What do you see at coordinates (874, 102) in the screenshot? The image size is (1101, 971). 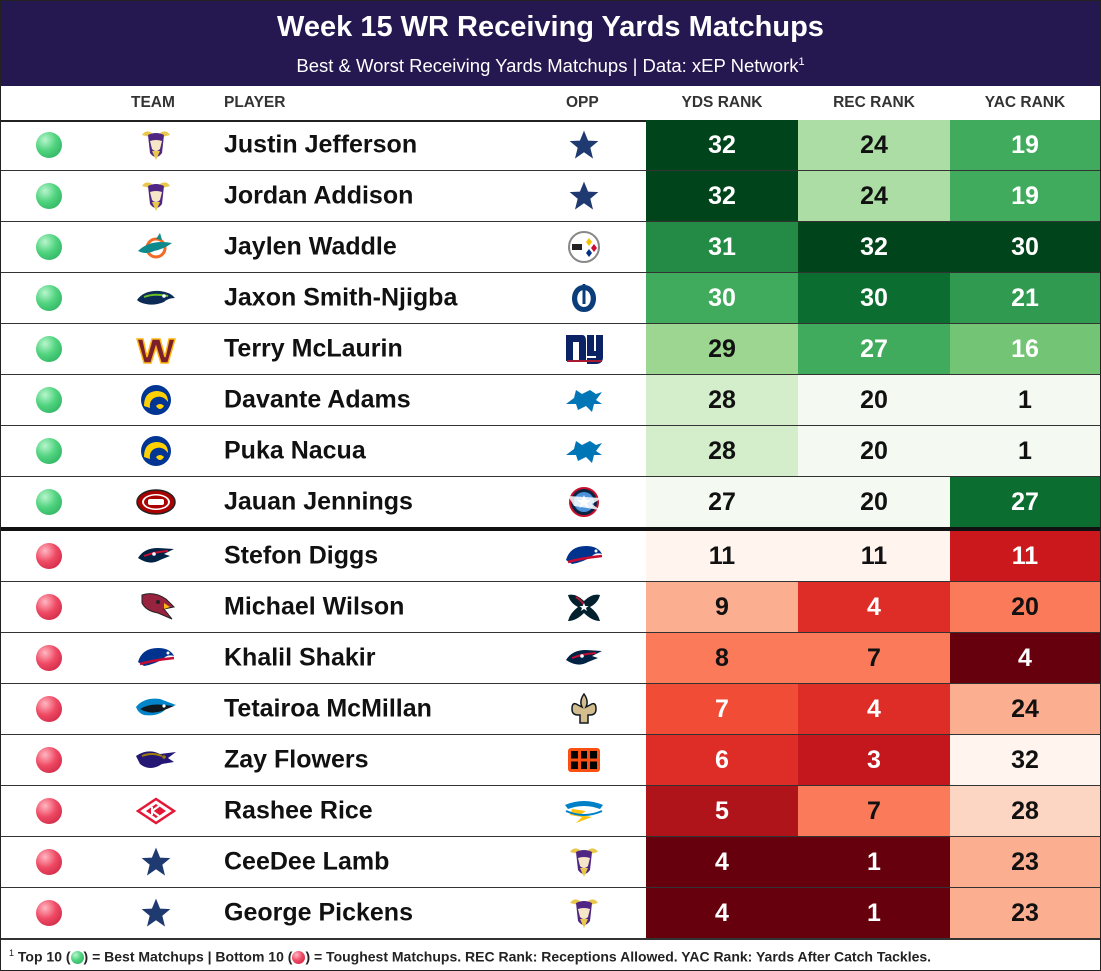 I see `column-header-rec-rank: REC RANK` at bounding box center [874, 102].